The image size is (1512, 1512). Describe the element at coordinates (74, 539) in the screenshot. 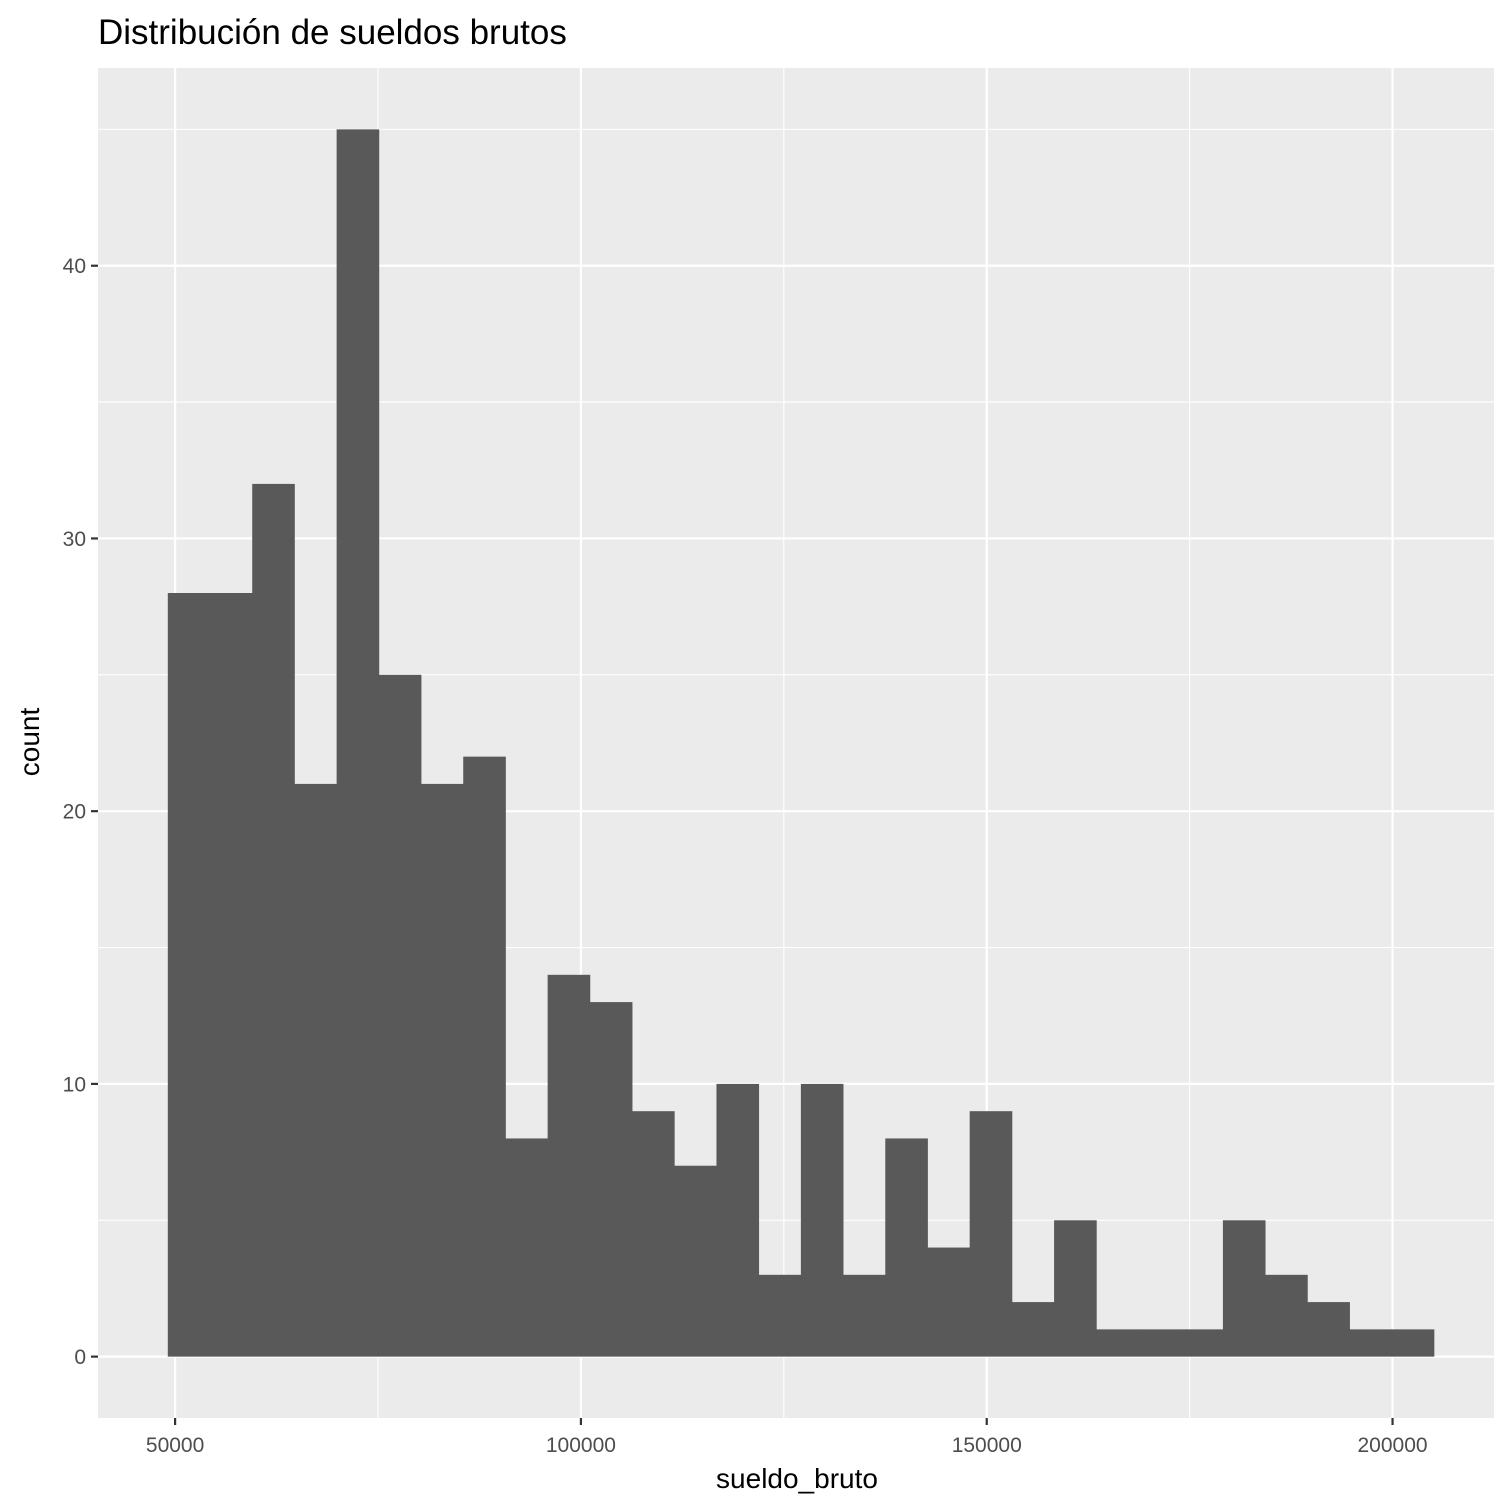

I see `y-tick-label: 30` at that location.